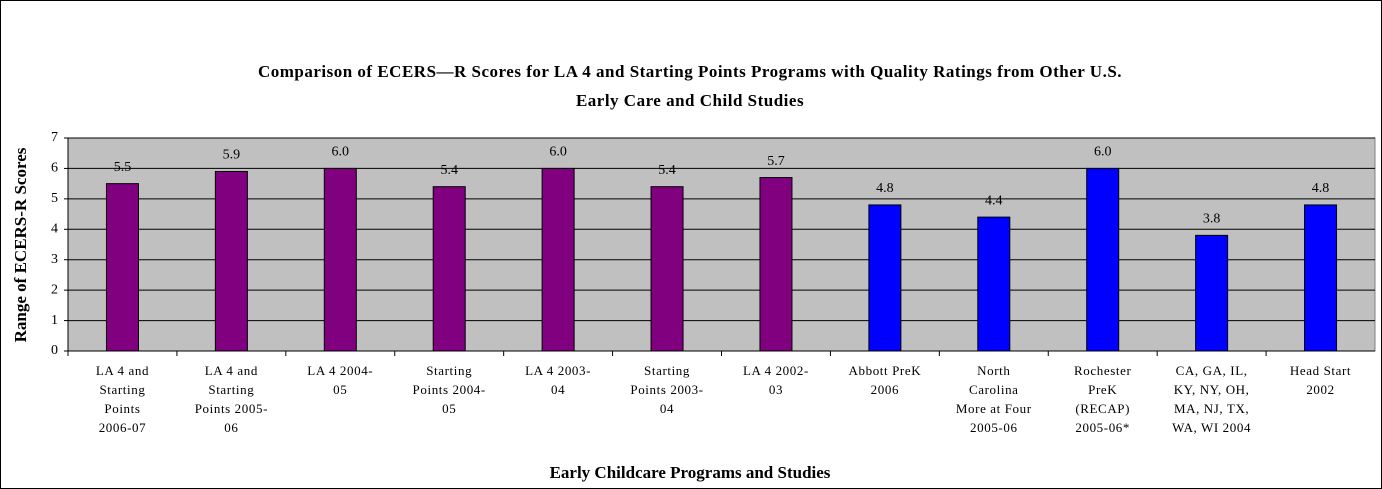 The image size is (1382, 489). Describe the element at coordinates (122, 399) in the screenshot. I see `x-tick-label: LA 4 and Starting Points 2006-07` at that location.